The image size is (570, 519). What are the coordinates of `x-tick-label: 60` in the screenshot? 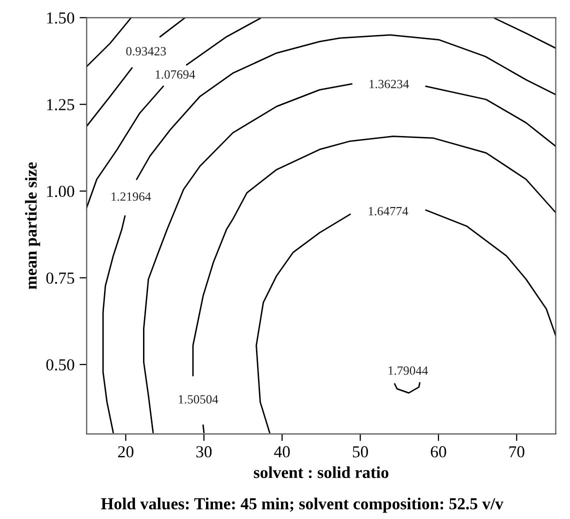 It's located at (438, 452).